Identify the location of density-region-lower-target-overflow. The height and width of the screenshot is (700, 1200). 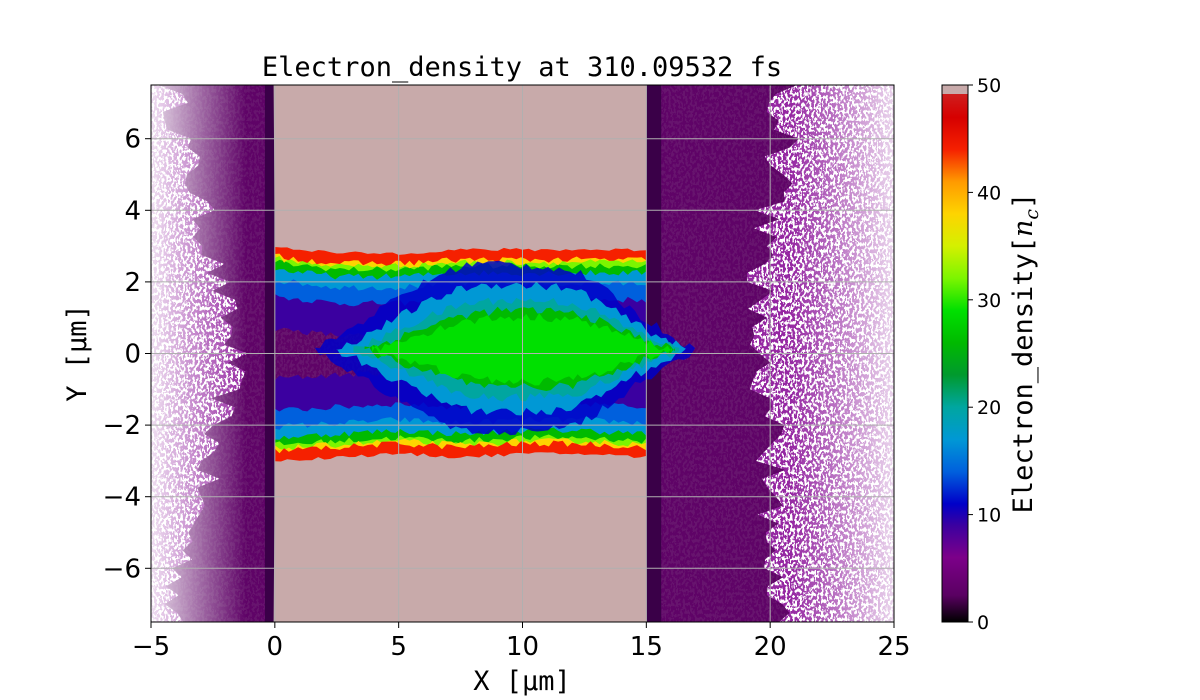
(460, 537).